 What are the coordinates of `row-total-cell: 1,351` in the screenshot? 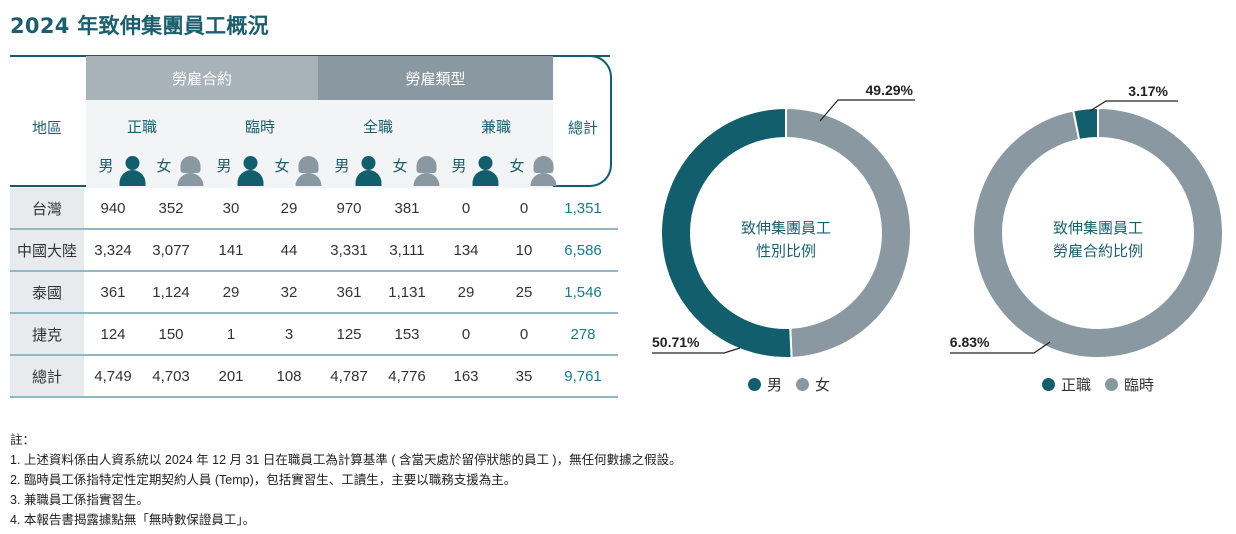 It's located at (583, 208).